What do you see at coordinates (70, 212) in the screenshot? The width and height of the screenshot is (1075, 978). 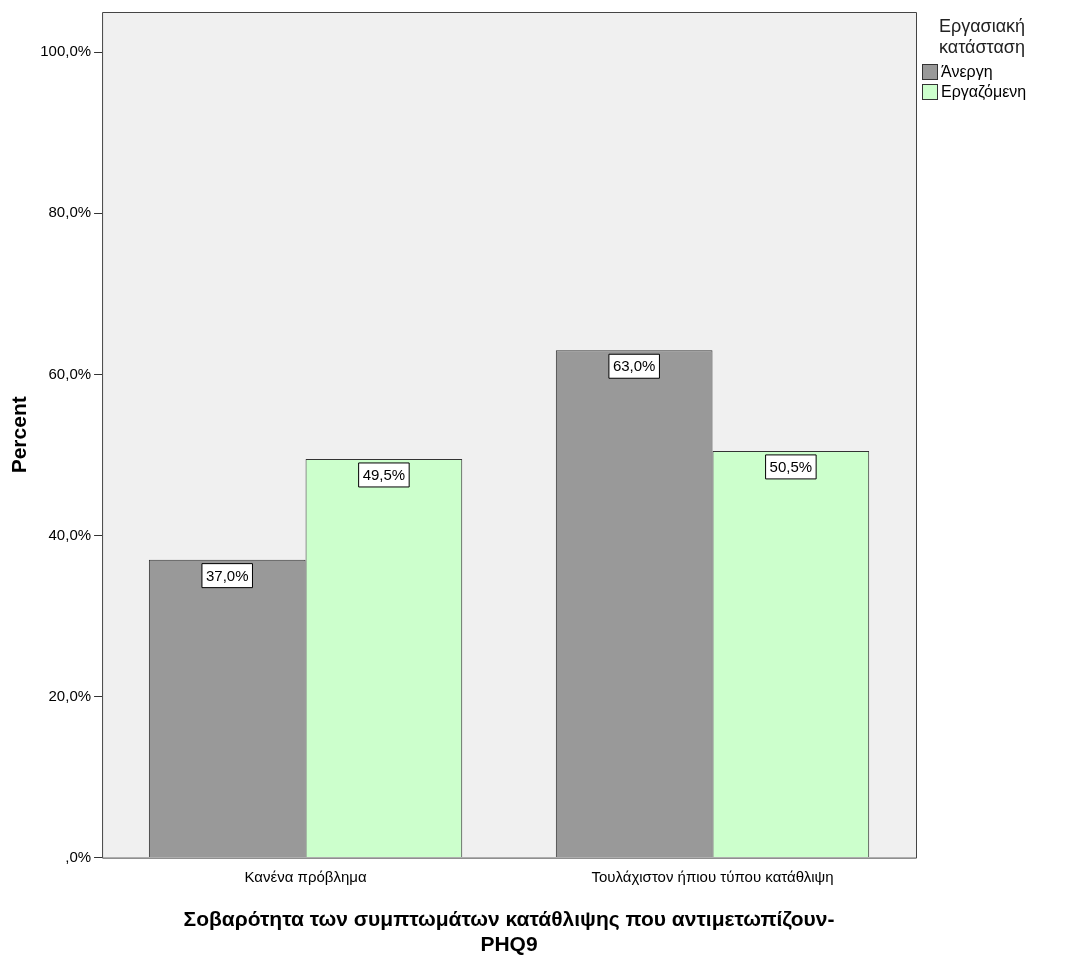 I see `y-tick-label: 80,0%` at bounding box center [70, 212].